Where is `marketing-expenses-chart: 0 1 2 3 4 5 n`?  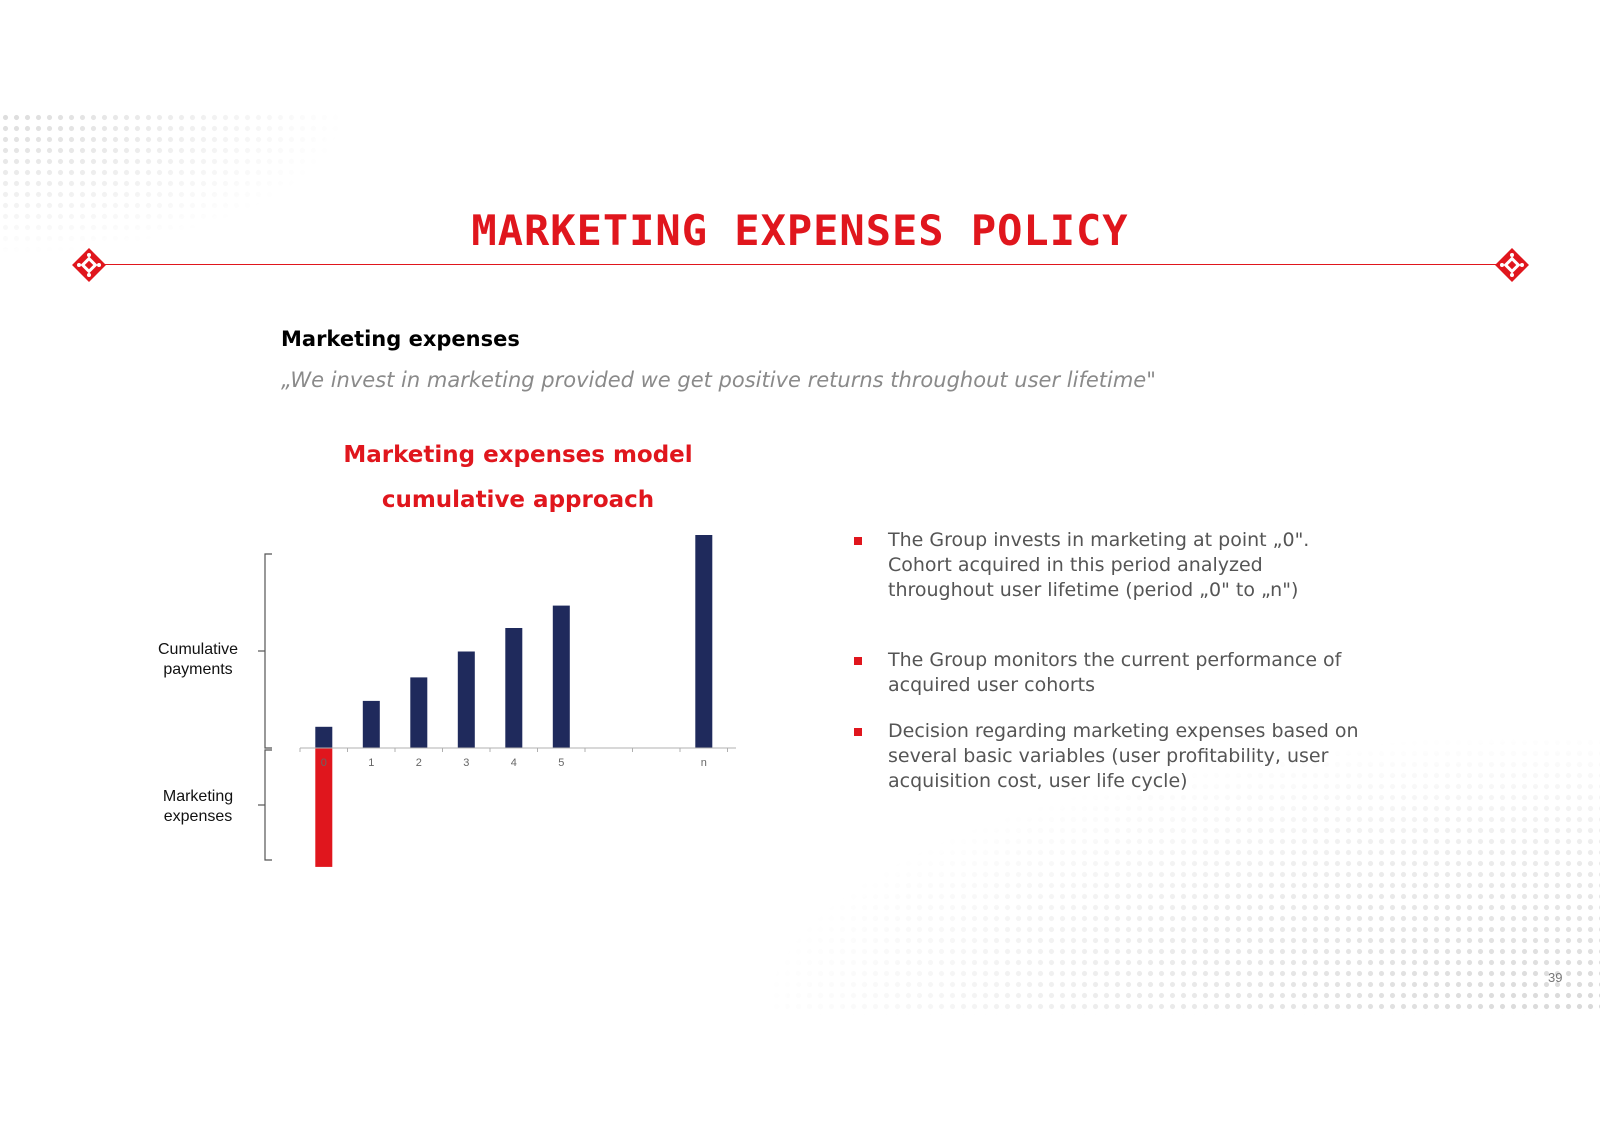
marketing-expenses-chart: 0 1 2 3 4 5 n is located at coordinates (497, 701).